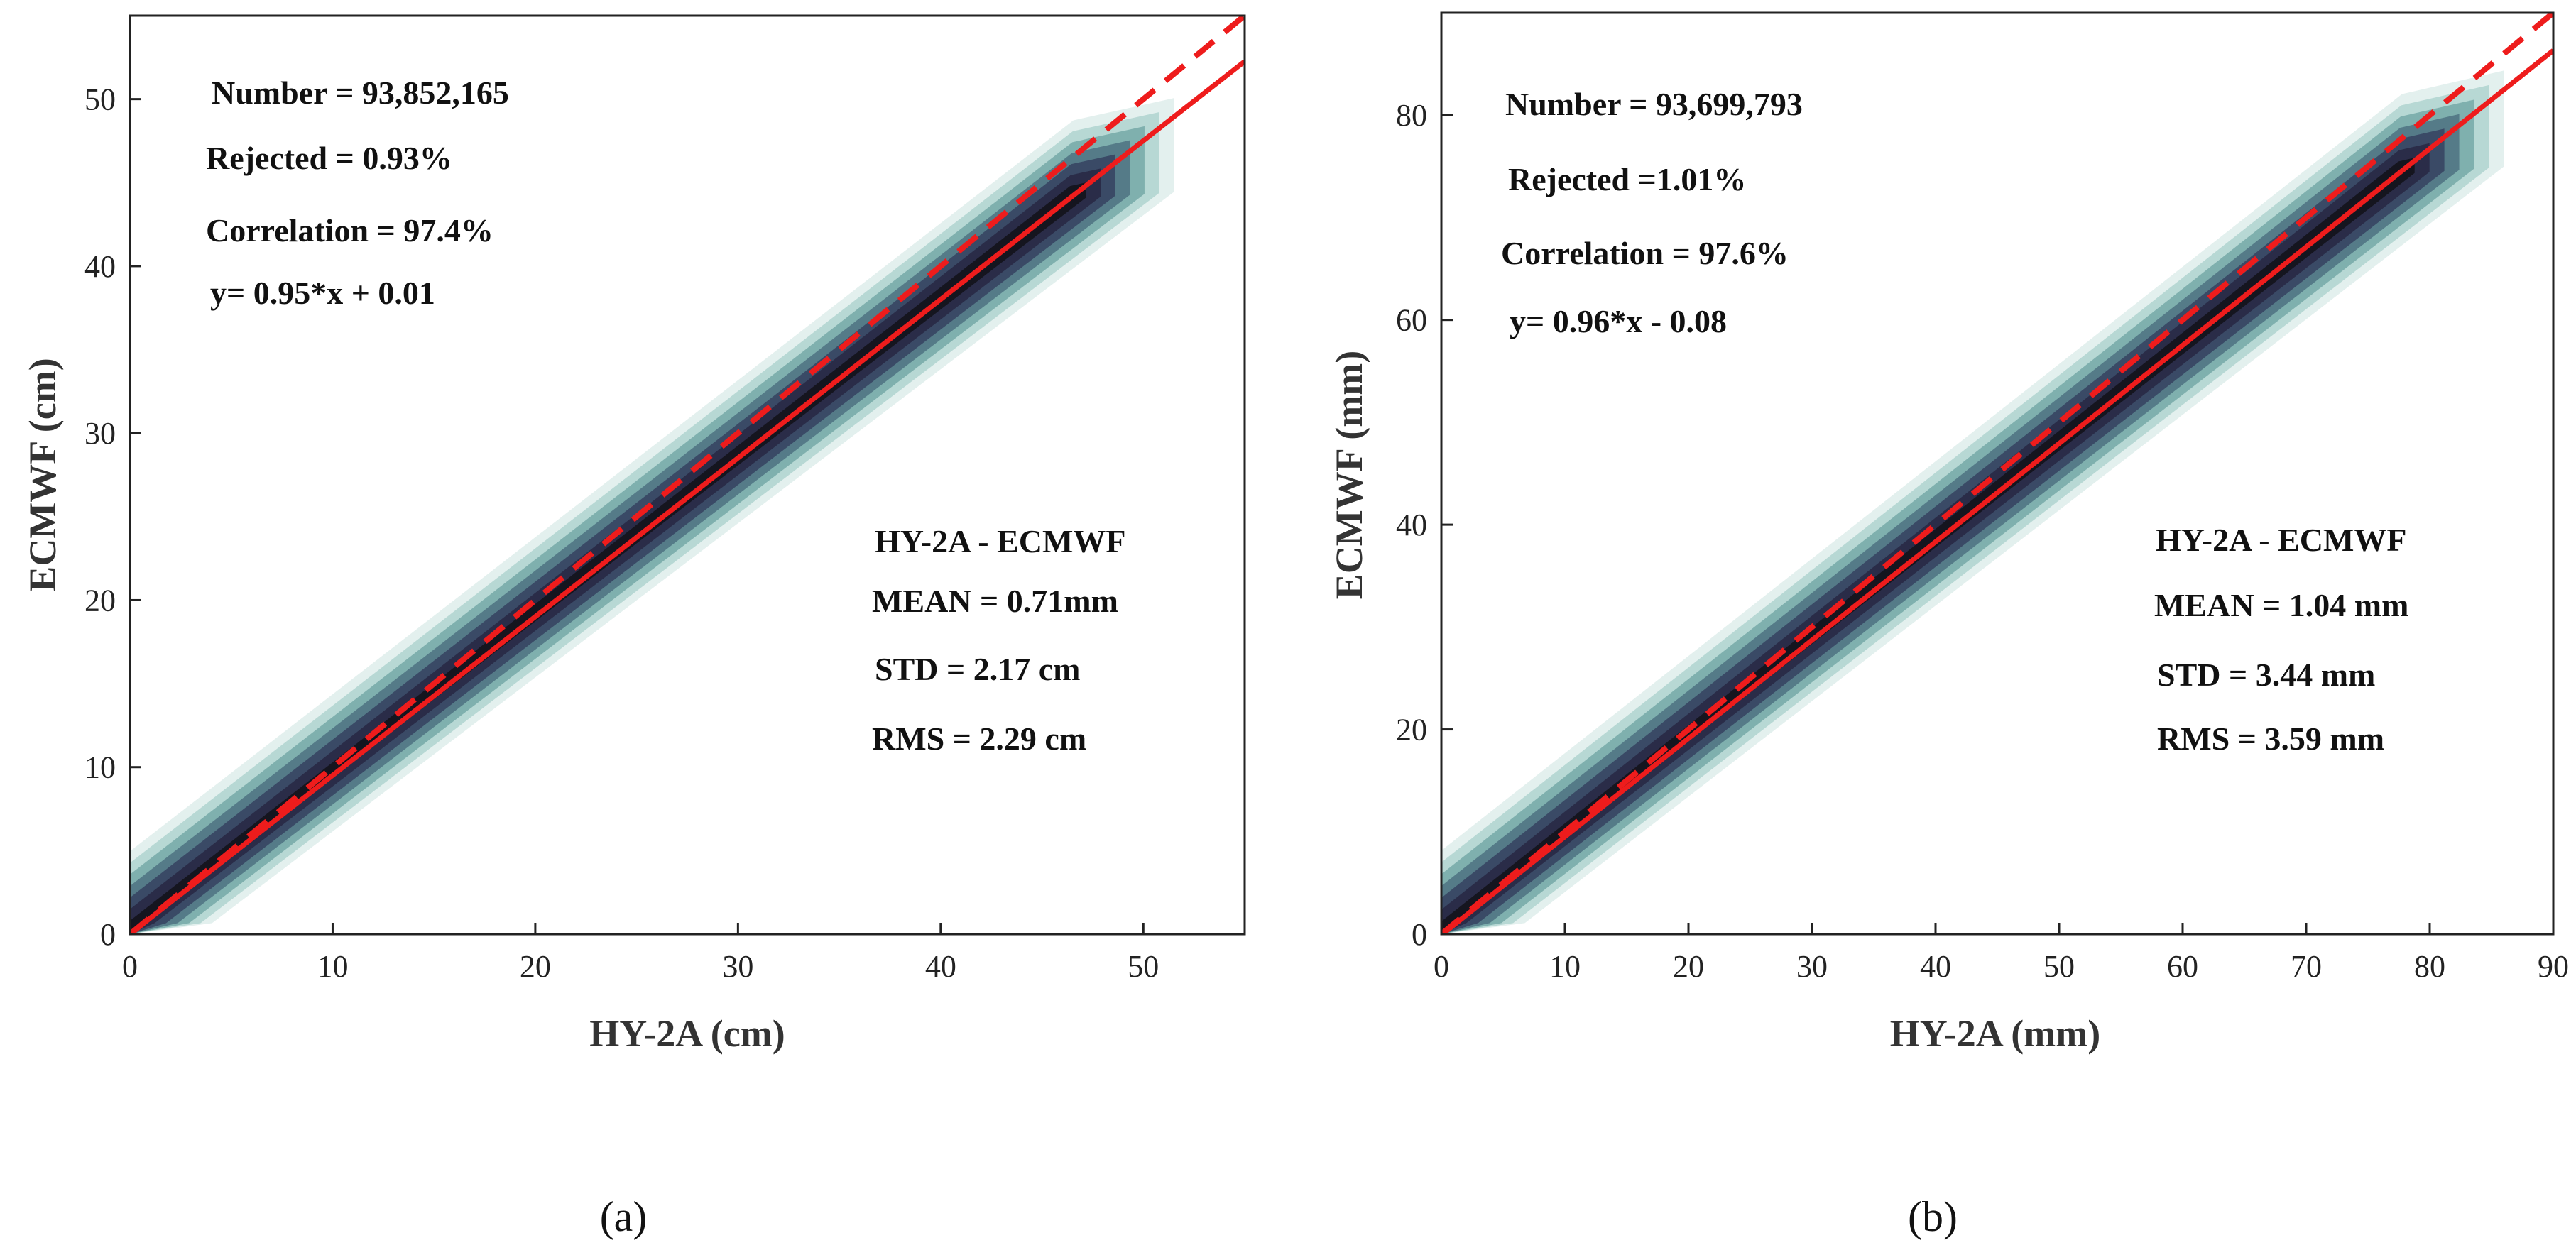 Image resolution: width=2576 pixels, height=1255 pixels. Describe the element at coordinates (979, 739) in the screenshot. I see `diff-rms-a: RMS = 2.29 cm` at that location.